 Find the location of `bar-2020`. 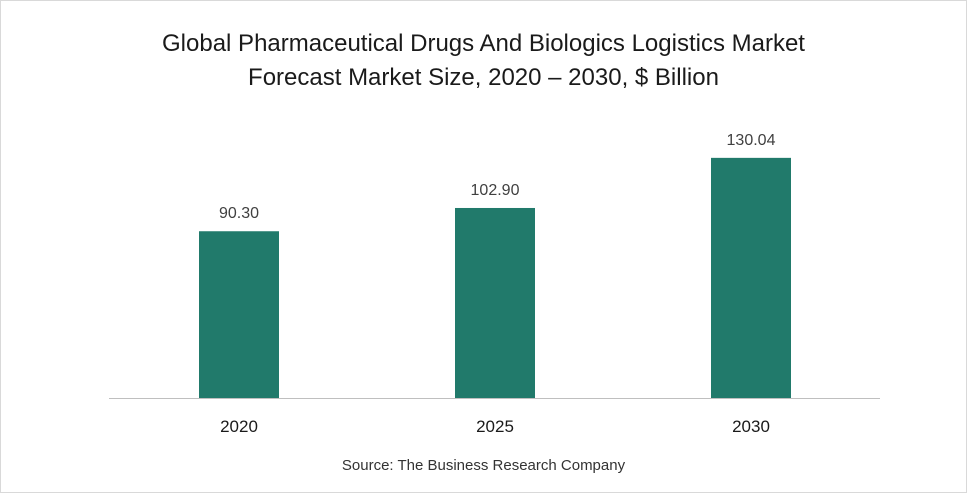

bar-2020 is located at coordinates (239, 314).